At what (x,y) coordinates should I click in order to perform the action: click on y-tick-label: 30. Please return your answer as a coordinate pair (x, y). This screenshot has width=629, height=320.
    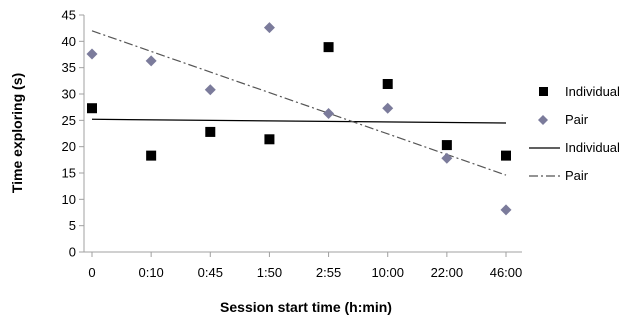
    Looking at the image, I should click on (69, 94).